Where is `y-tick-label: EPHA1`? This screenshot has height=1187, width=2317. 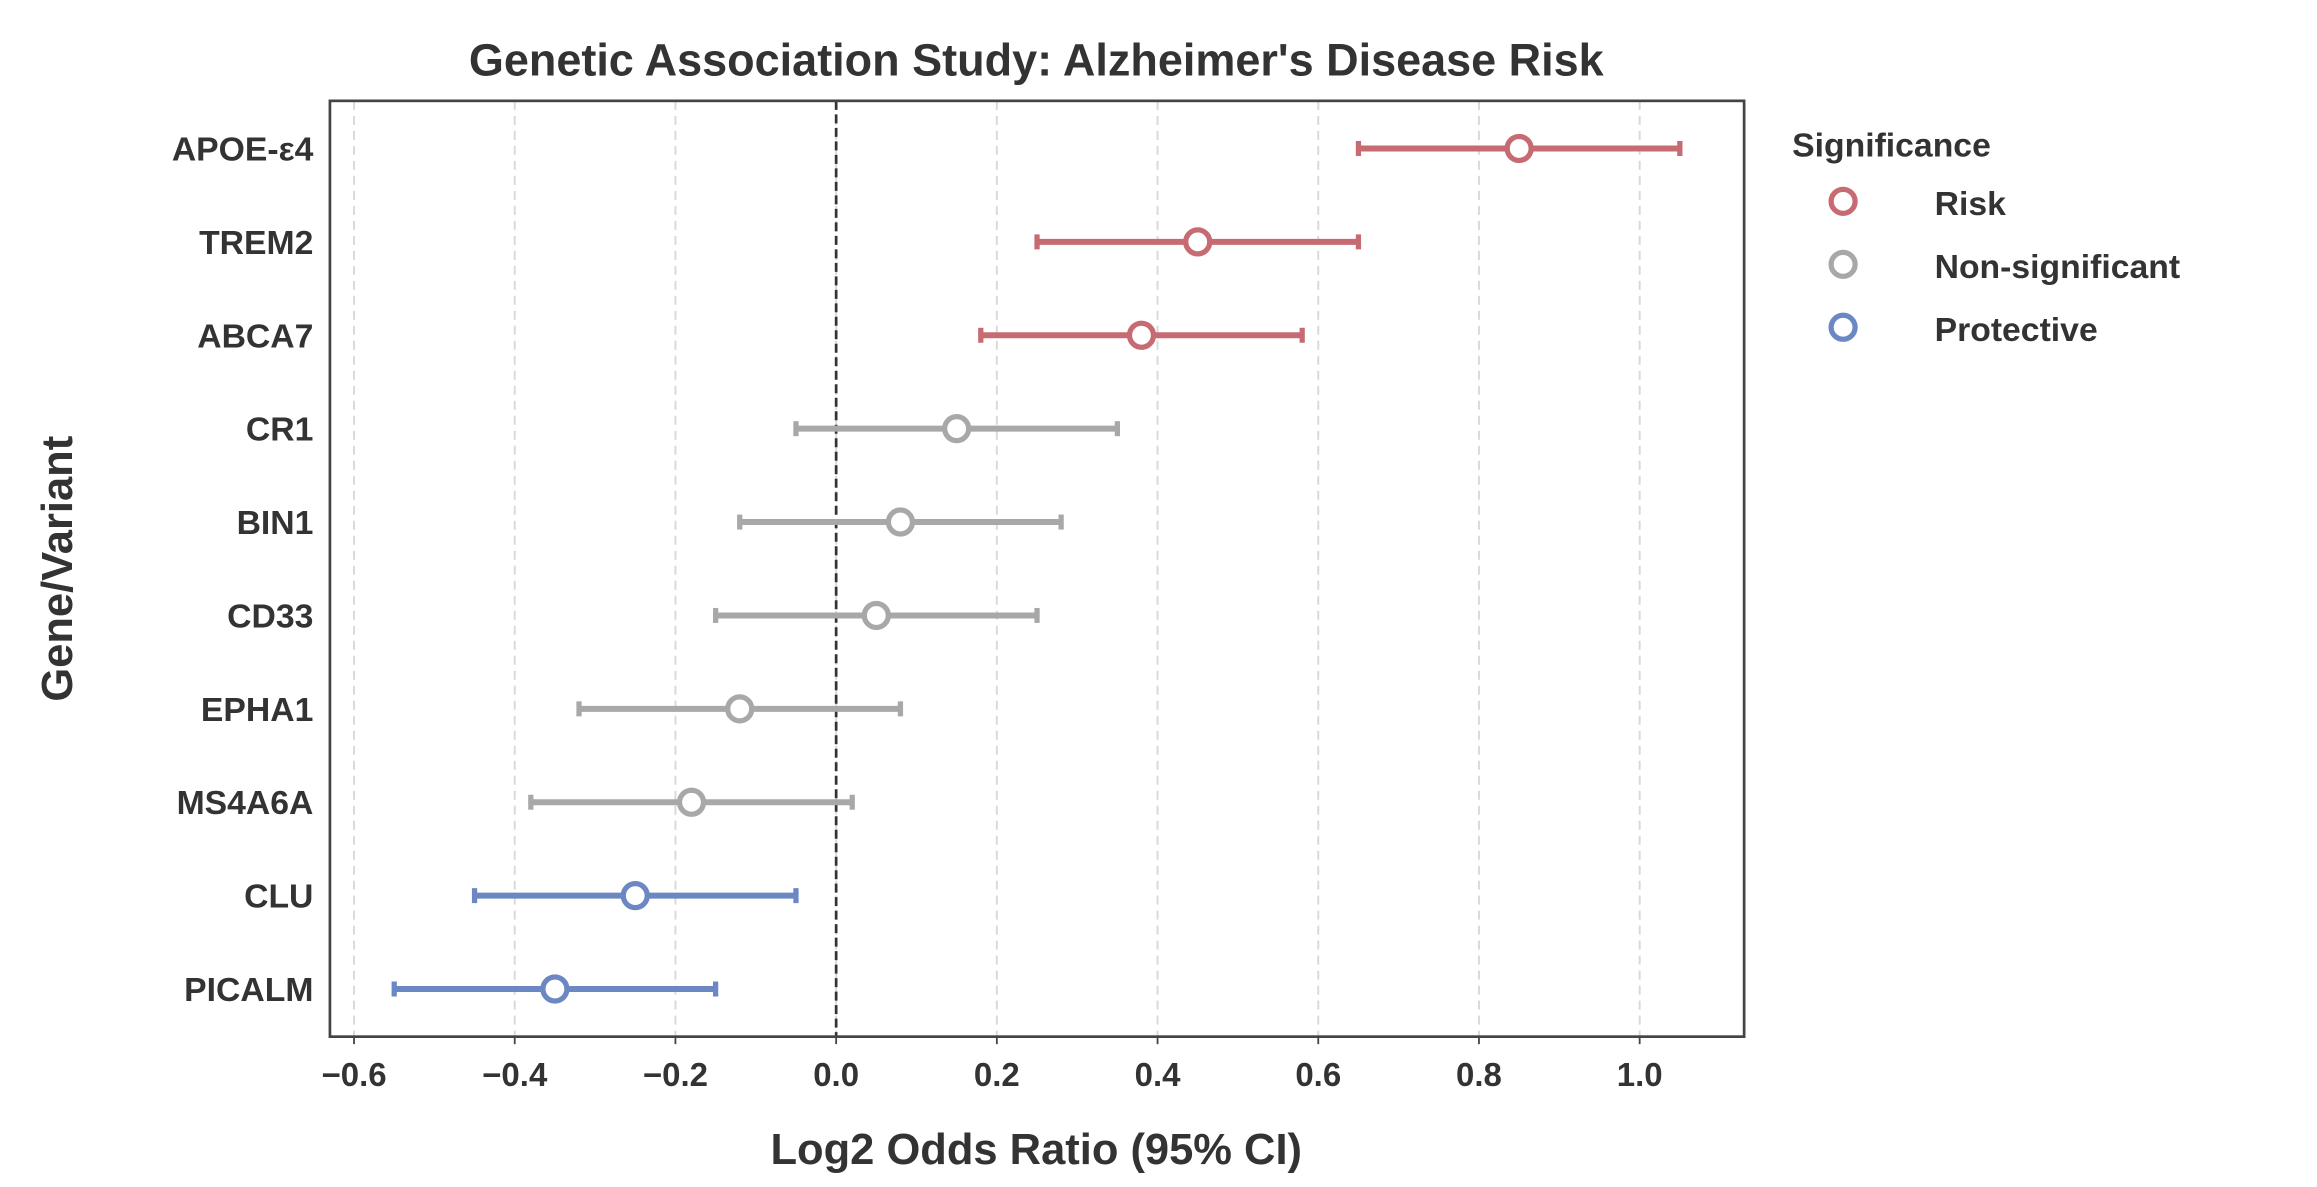 y-tick-label: EPHA1 is located at coordinates (257, 710).